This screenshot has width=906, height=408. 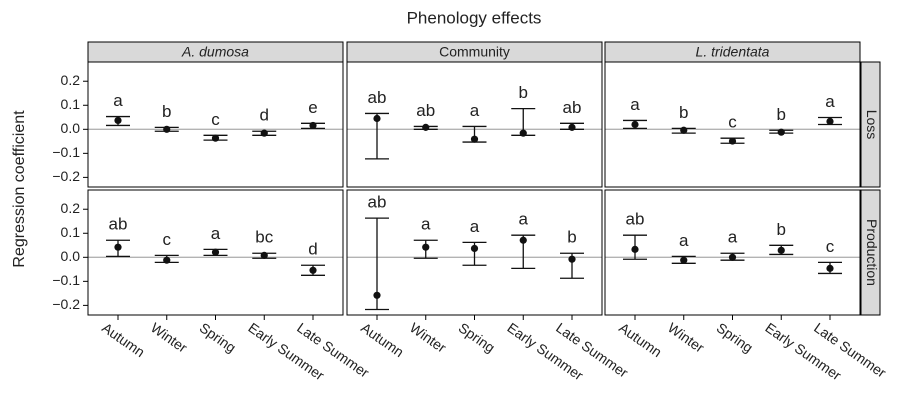 What do you see at coordinates (19, 189) in the screenshot?
I see `y-axis-label: Regression coefficient` at bounding box center [19, 189].